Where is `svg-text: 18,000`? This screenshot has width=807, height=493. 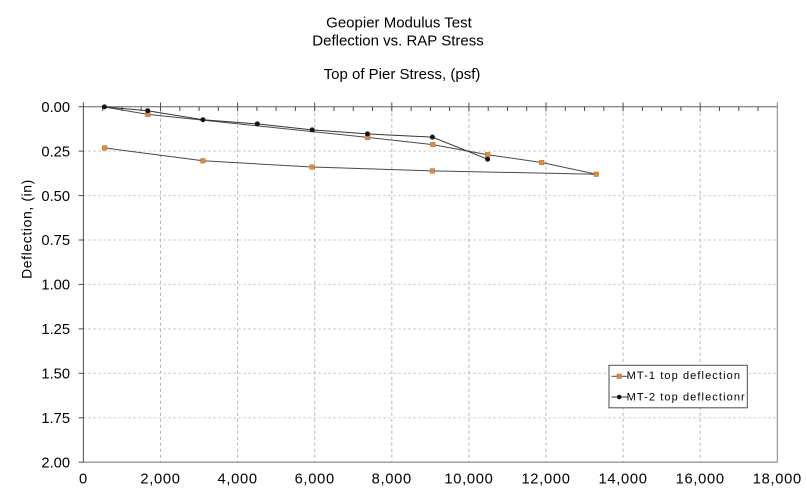
svg-text: 18,000 is located at coordinates (777, 480).